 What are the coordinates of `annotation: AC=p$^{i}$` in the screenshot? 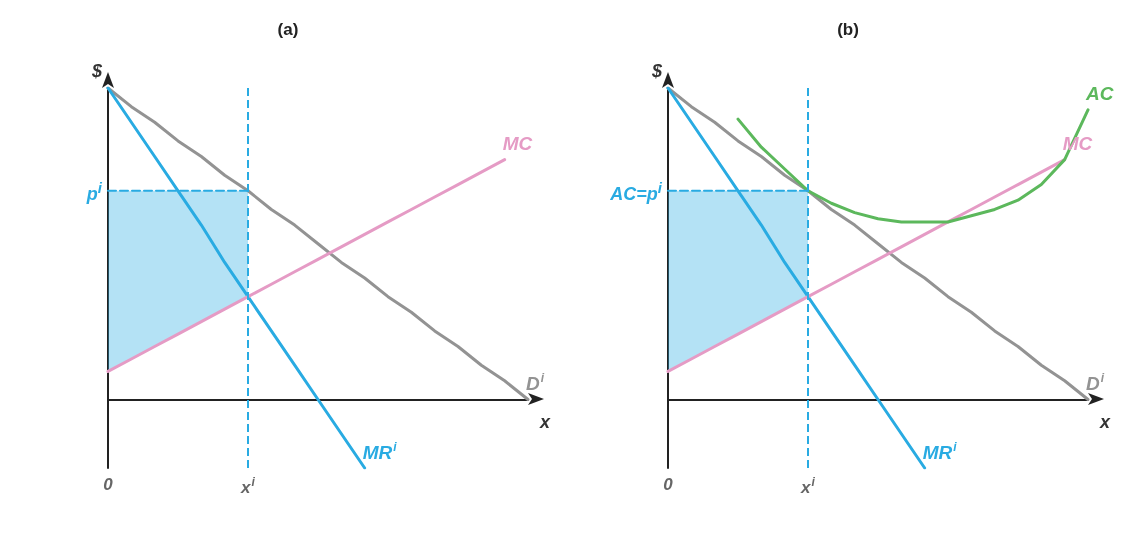 It's located at (636, 191).